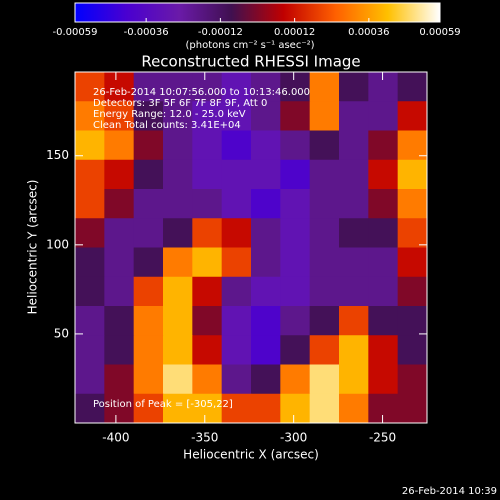 The height and width of the screenshot is (500, 500). Describe the element at coordinates (293, 438) in the screenshot. I see `x-tick-label: -300` at that location.